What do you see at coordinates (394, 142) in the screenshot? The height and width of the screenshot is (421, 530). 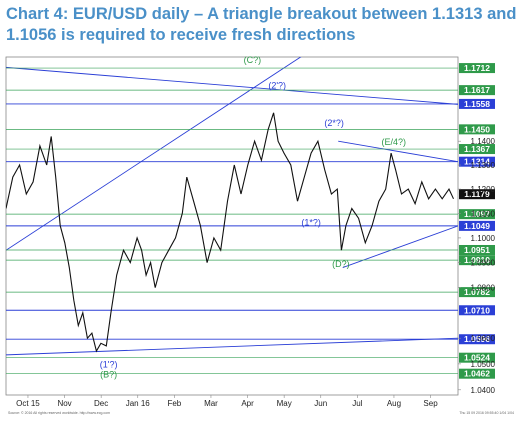 I see `wave-label-3: (E/4?)` at bounding box center [394, 142].